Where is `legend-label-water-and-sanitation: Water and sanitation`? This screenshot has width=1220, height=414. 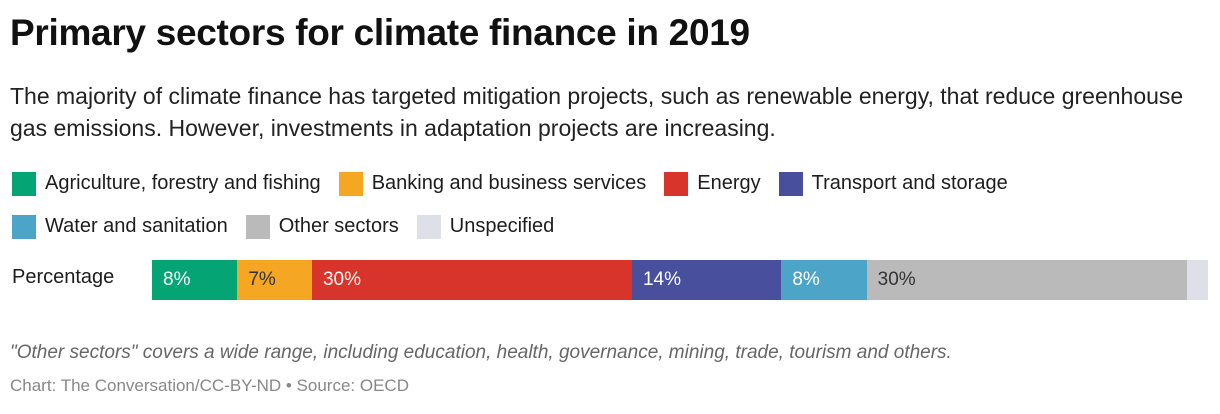 legend-label-water-and-sanitation: Water and sanitation is located at coordinates (136, 226).